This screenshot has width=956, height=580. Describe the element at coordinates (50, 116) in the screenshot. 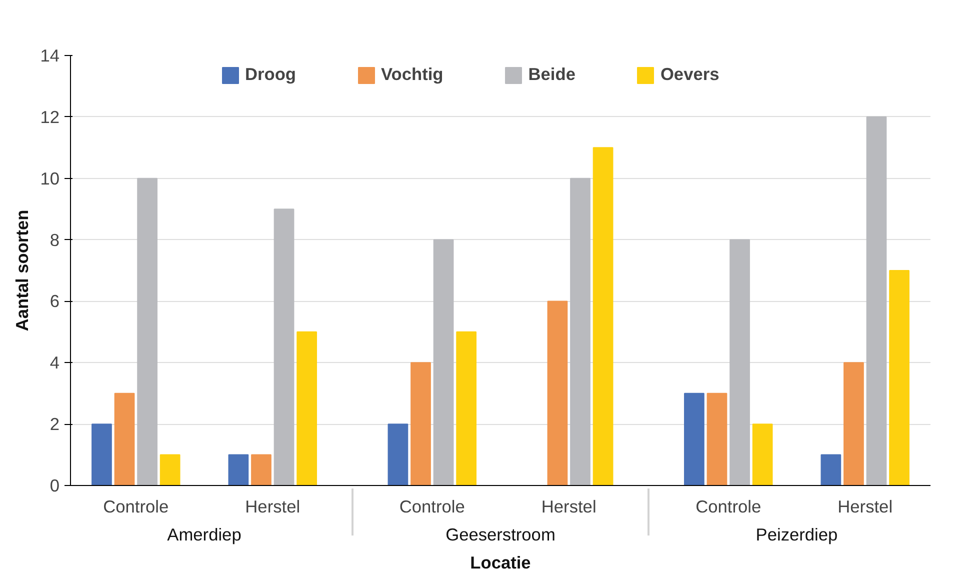

I see `y-tick-label: 12` at that location.